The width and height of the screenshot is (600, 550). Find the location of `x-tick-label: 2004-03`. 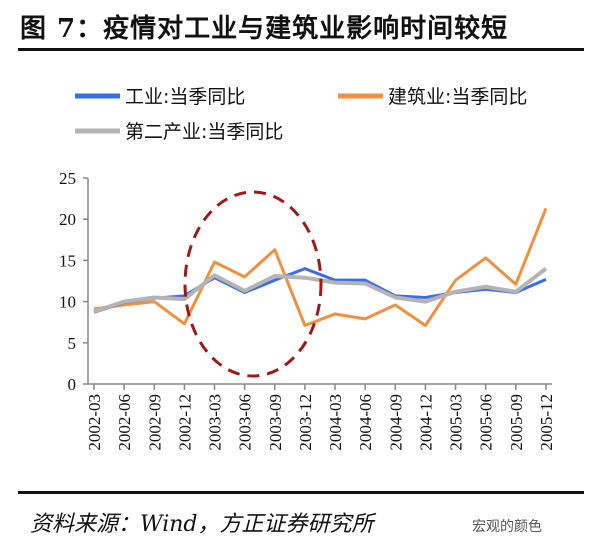

x-tick-label: 2004-03 is located at coordinates (335, 422).